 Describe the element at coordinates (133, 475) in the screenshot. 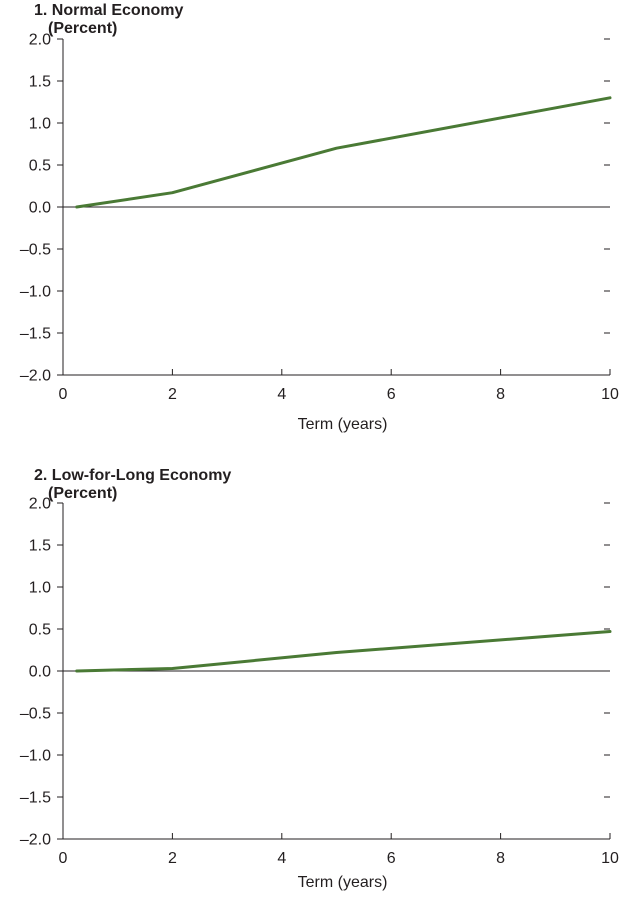

I see `chart-title: 2. Low-for-Long Economy` at that location.